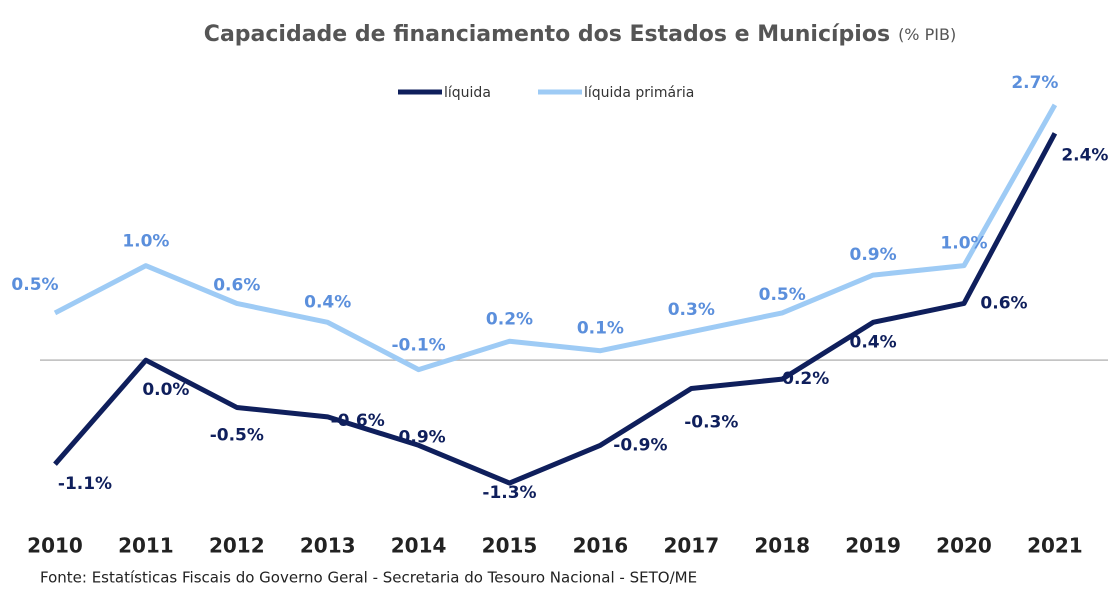  Describe the element at coordinates (328, 546) in the screenshot. I see `x-tick-label: 2013` at that location.